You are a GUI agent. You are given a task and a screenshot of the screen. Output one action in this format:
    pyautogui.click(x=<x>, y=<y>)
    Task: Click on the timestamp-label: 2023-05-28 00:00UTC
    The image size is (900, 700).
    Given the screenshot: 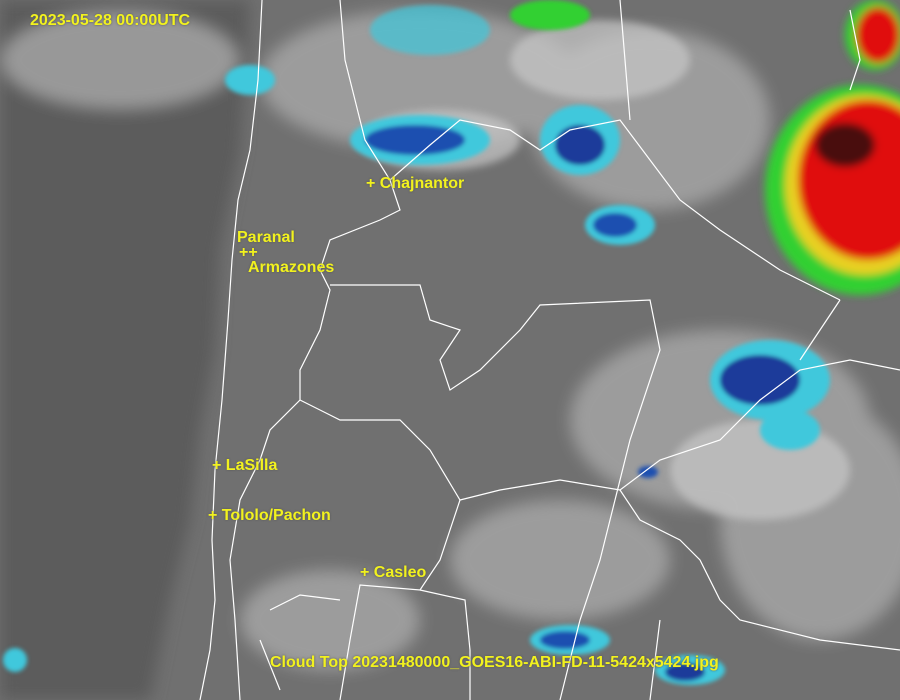 What is the action you would take?
    pyautogui.click(x=110, y=20)
    